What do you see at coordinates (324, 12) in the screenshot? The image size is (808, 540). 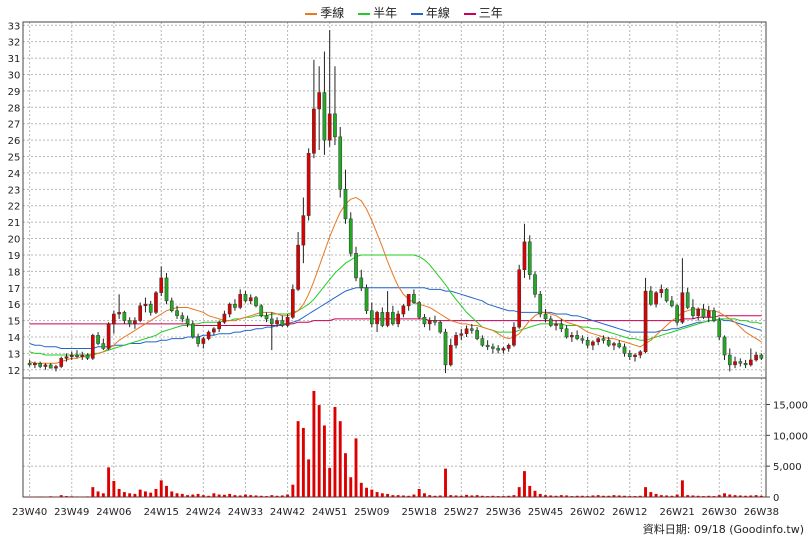 I see `legend-item-quarter: 季線` at bounding box center [324, 12].